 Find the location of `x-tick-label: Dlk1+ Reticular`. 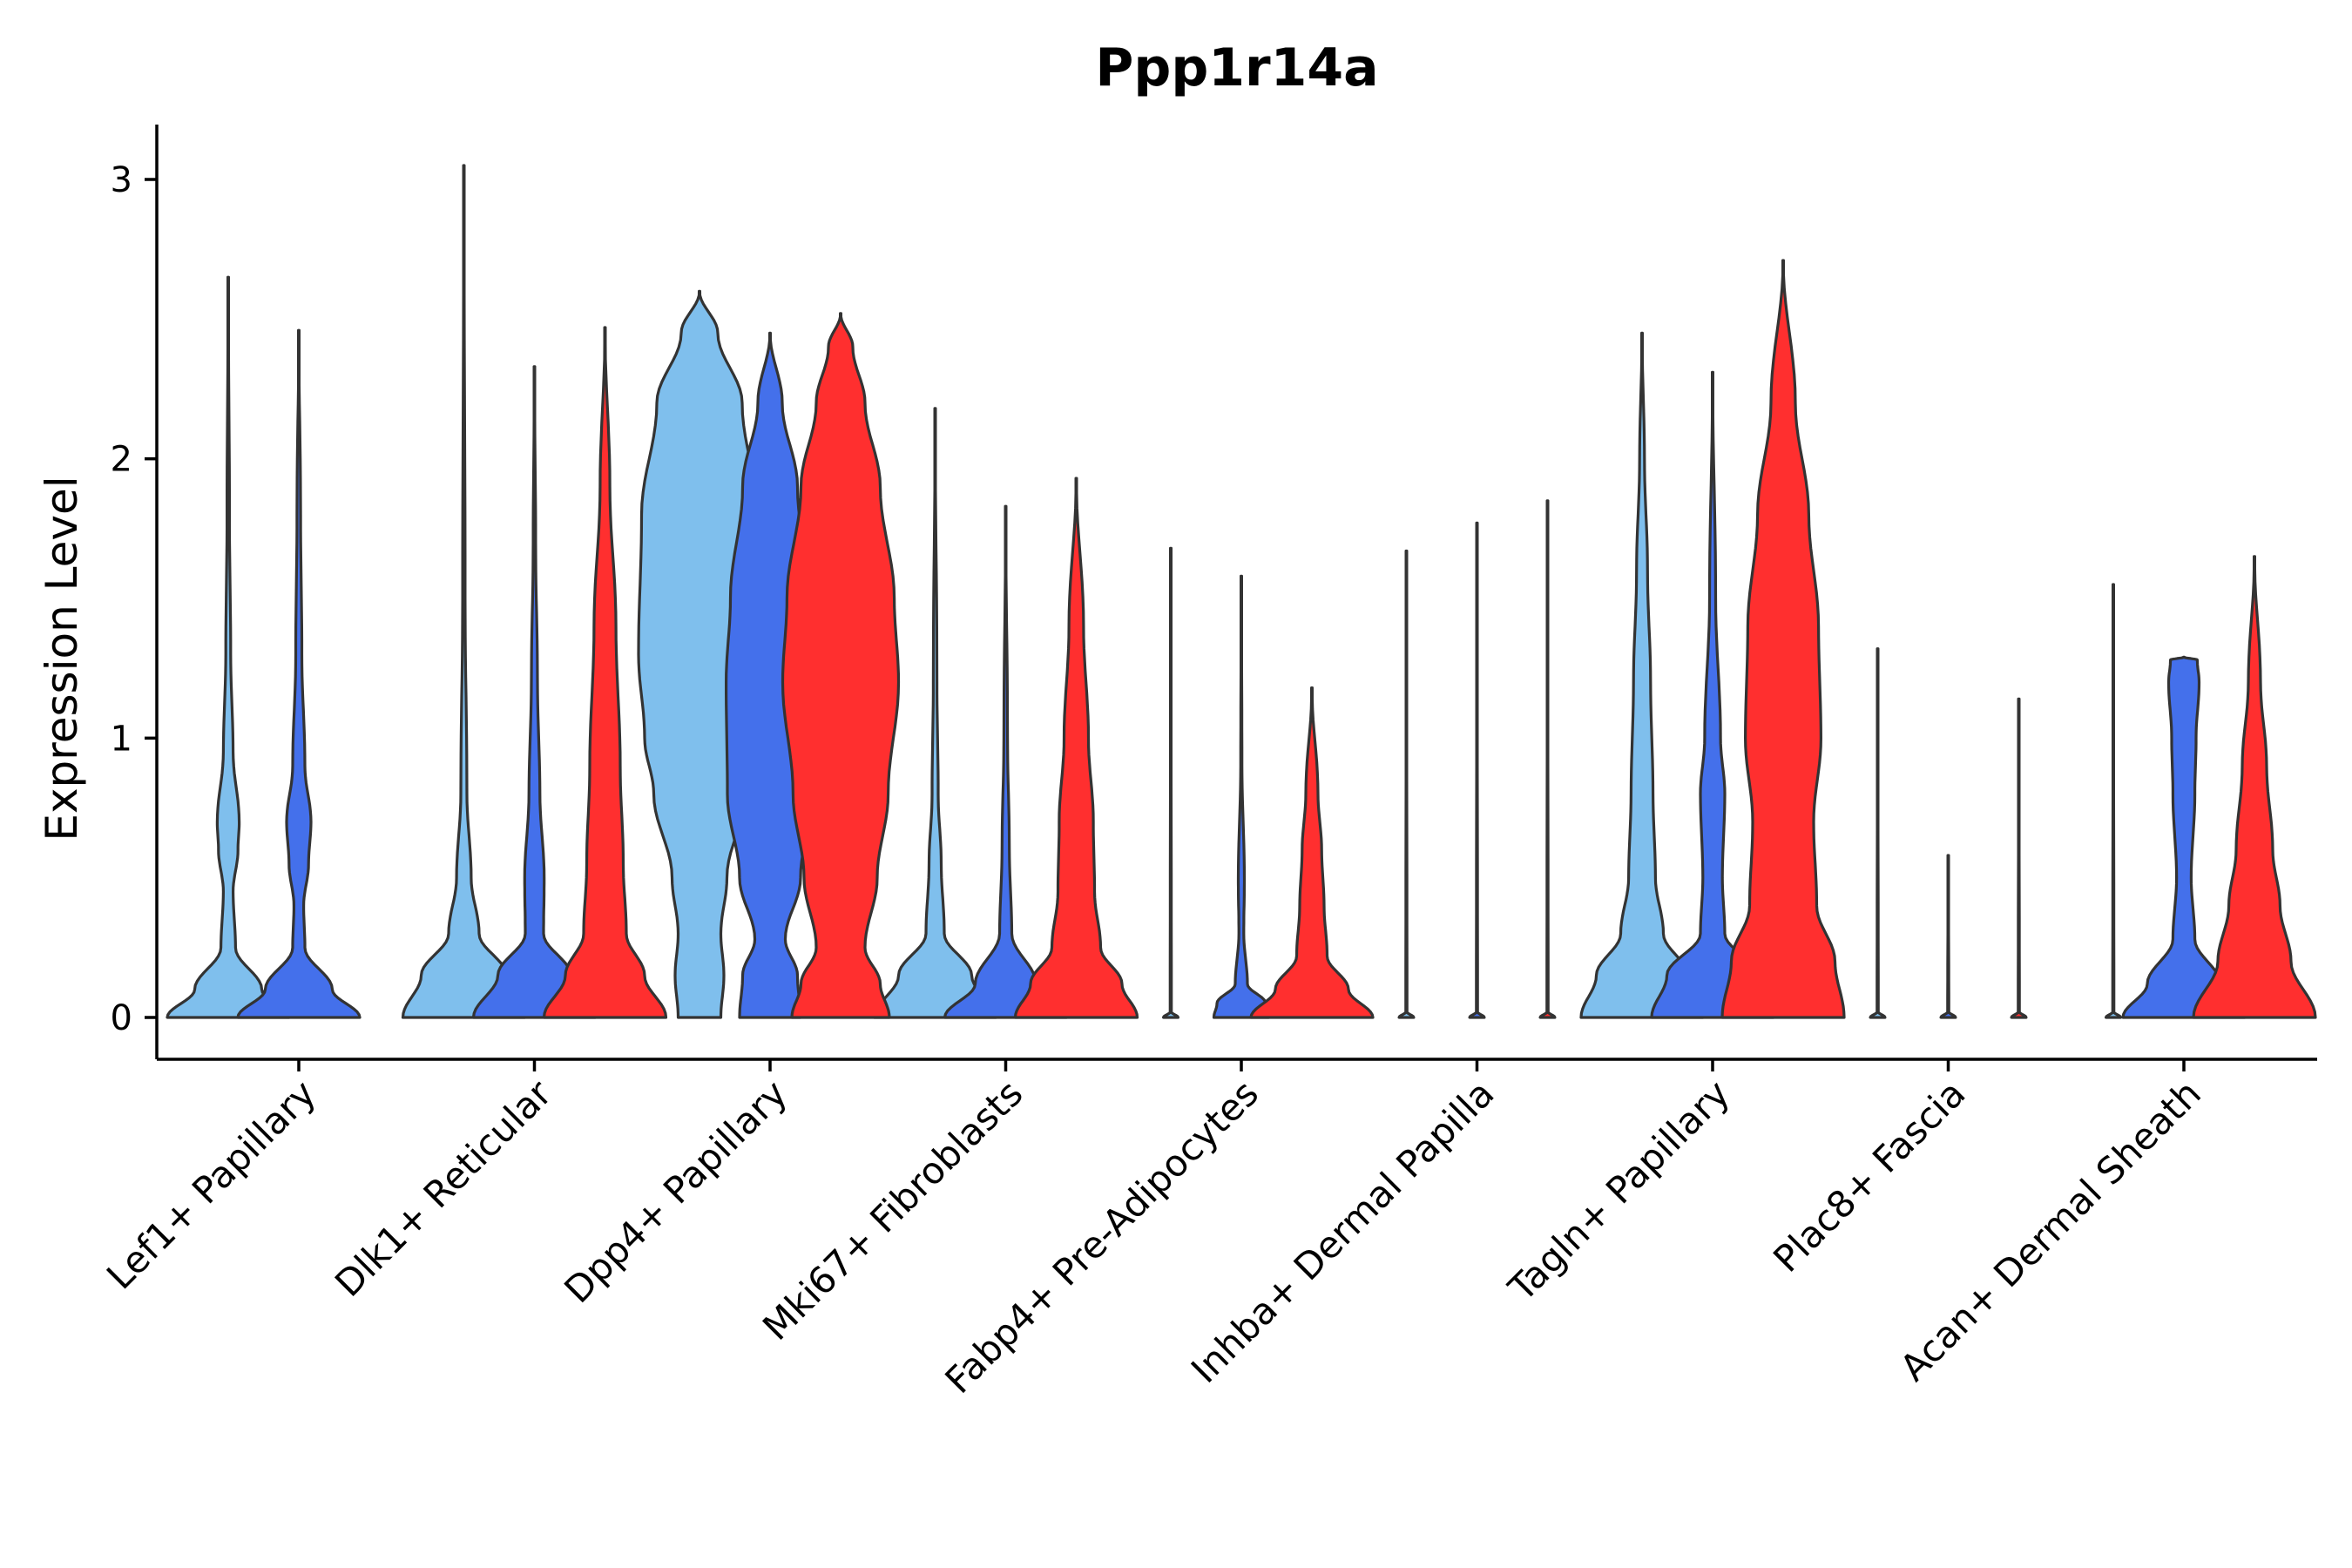

x-tick-label: Dlk1+ Reticular is located at coordinates (443, 1188).